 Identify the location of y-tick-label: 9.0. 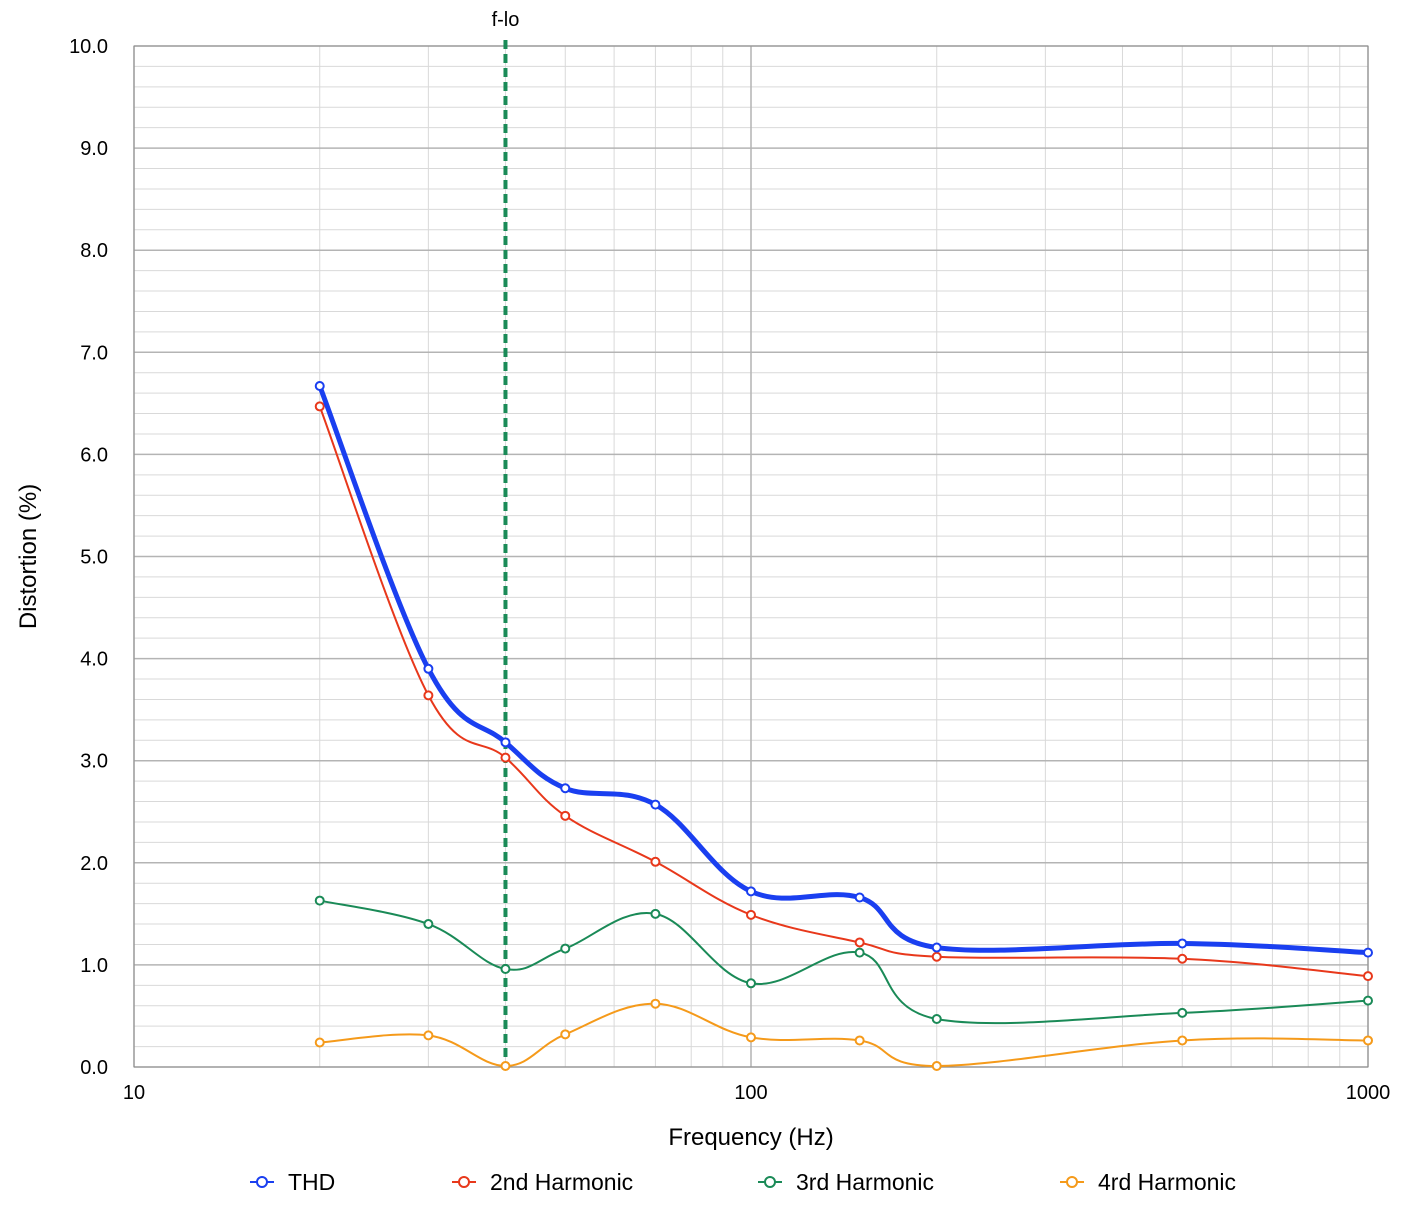
(94, 149).